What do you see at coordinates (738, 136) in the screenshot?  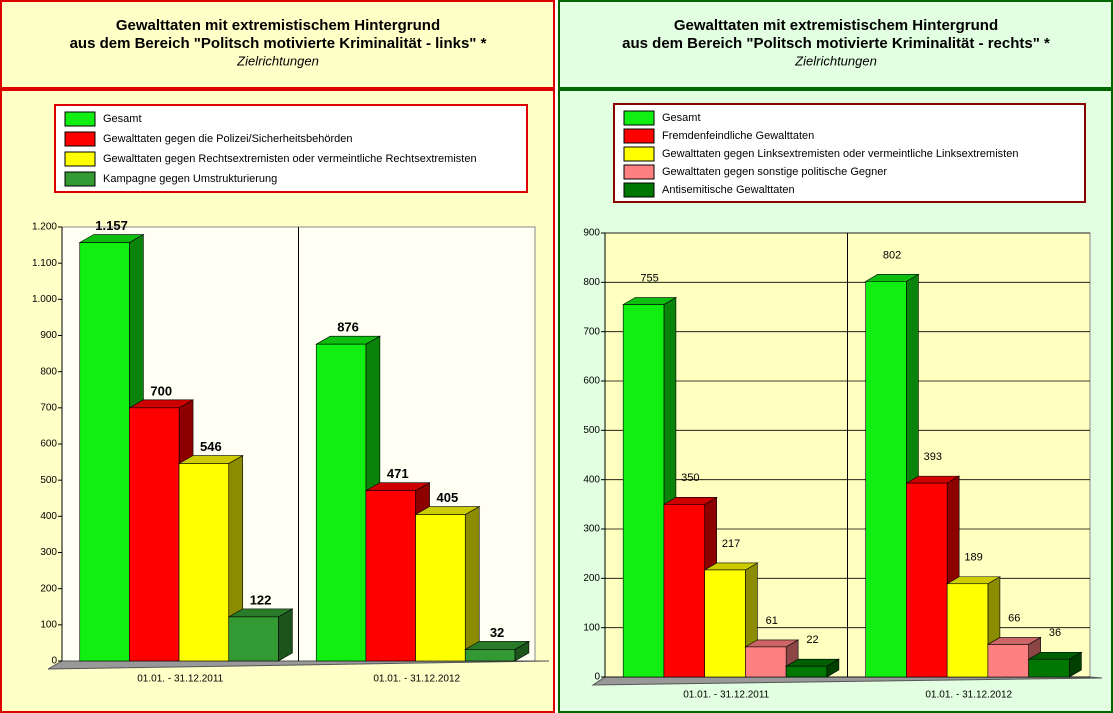 I see `legend-label: Fremdenfeindliche Gewalttaten` at bounding box center [738, 136].